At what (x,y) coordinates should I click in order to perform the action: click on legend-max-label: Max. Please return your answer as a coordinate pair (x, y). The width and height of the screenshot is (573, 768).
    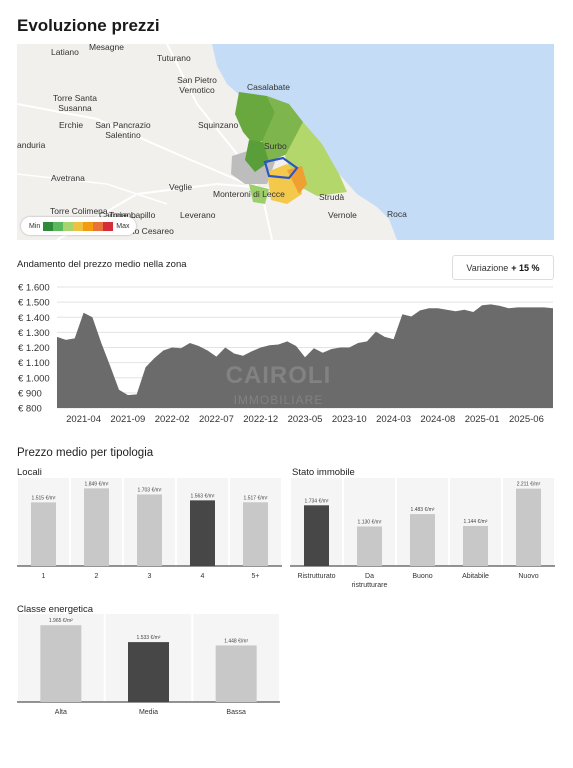
    Looking at the image, I should click on (123, 226).